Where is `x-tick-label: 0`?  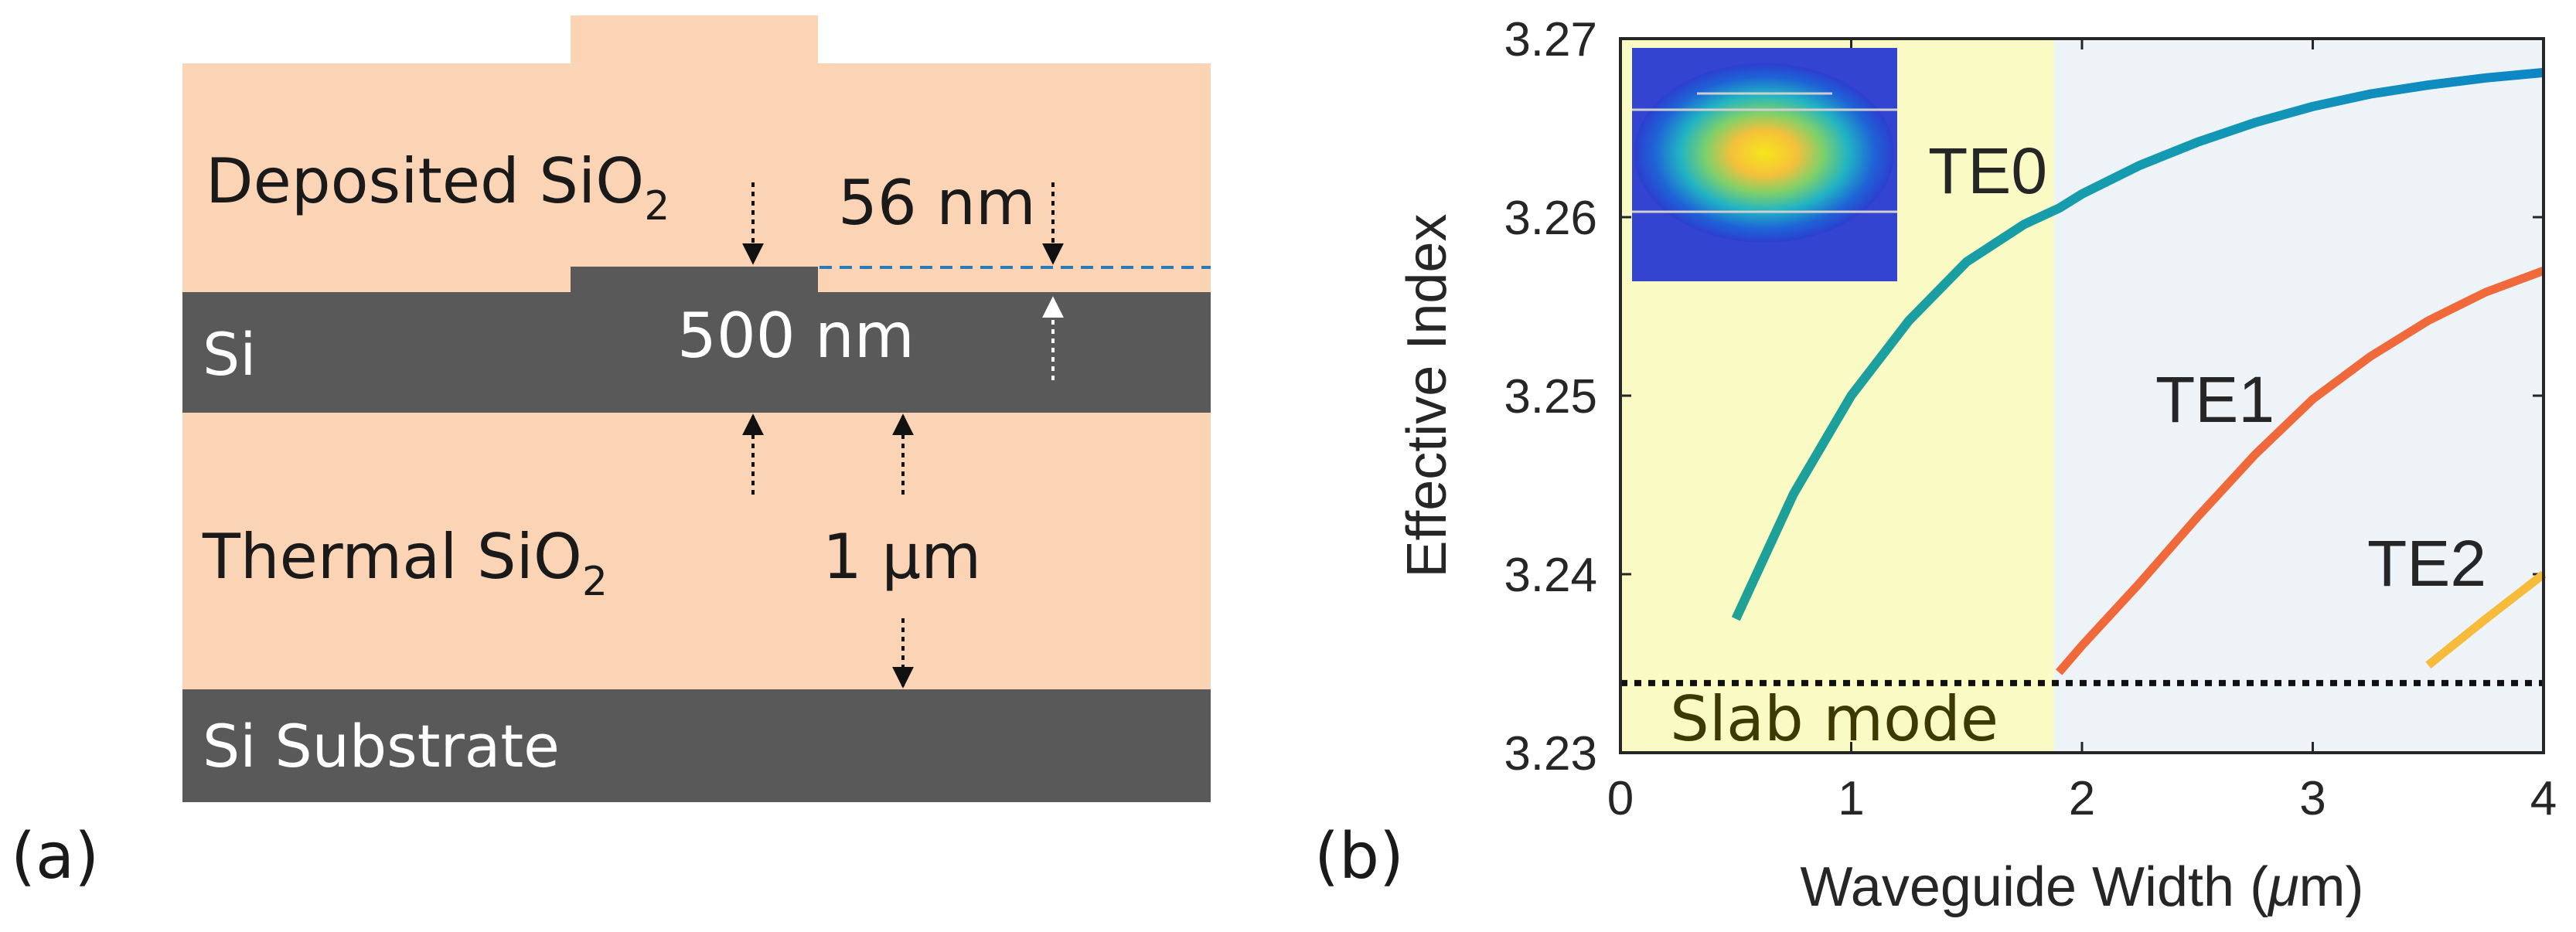 x-tick-label: 0 is located at coordinates (1620, 799).